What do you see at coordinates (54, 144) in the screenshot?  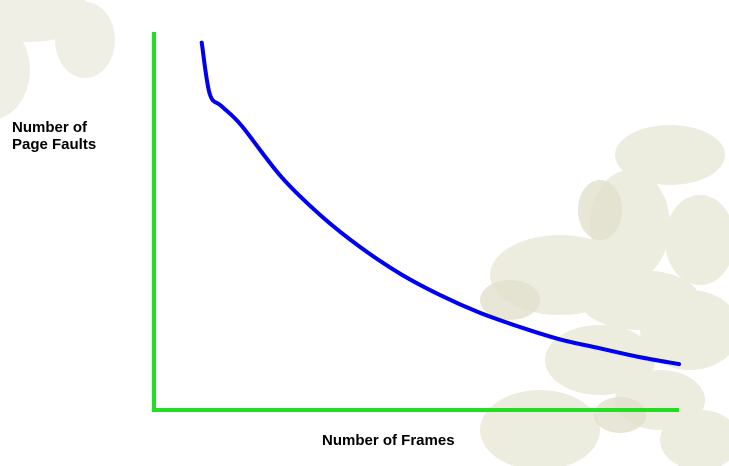 I see `y-axis-label-line-2: Page Faults` at bounding box center [54, 144].